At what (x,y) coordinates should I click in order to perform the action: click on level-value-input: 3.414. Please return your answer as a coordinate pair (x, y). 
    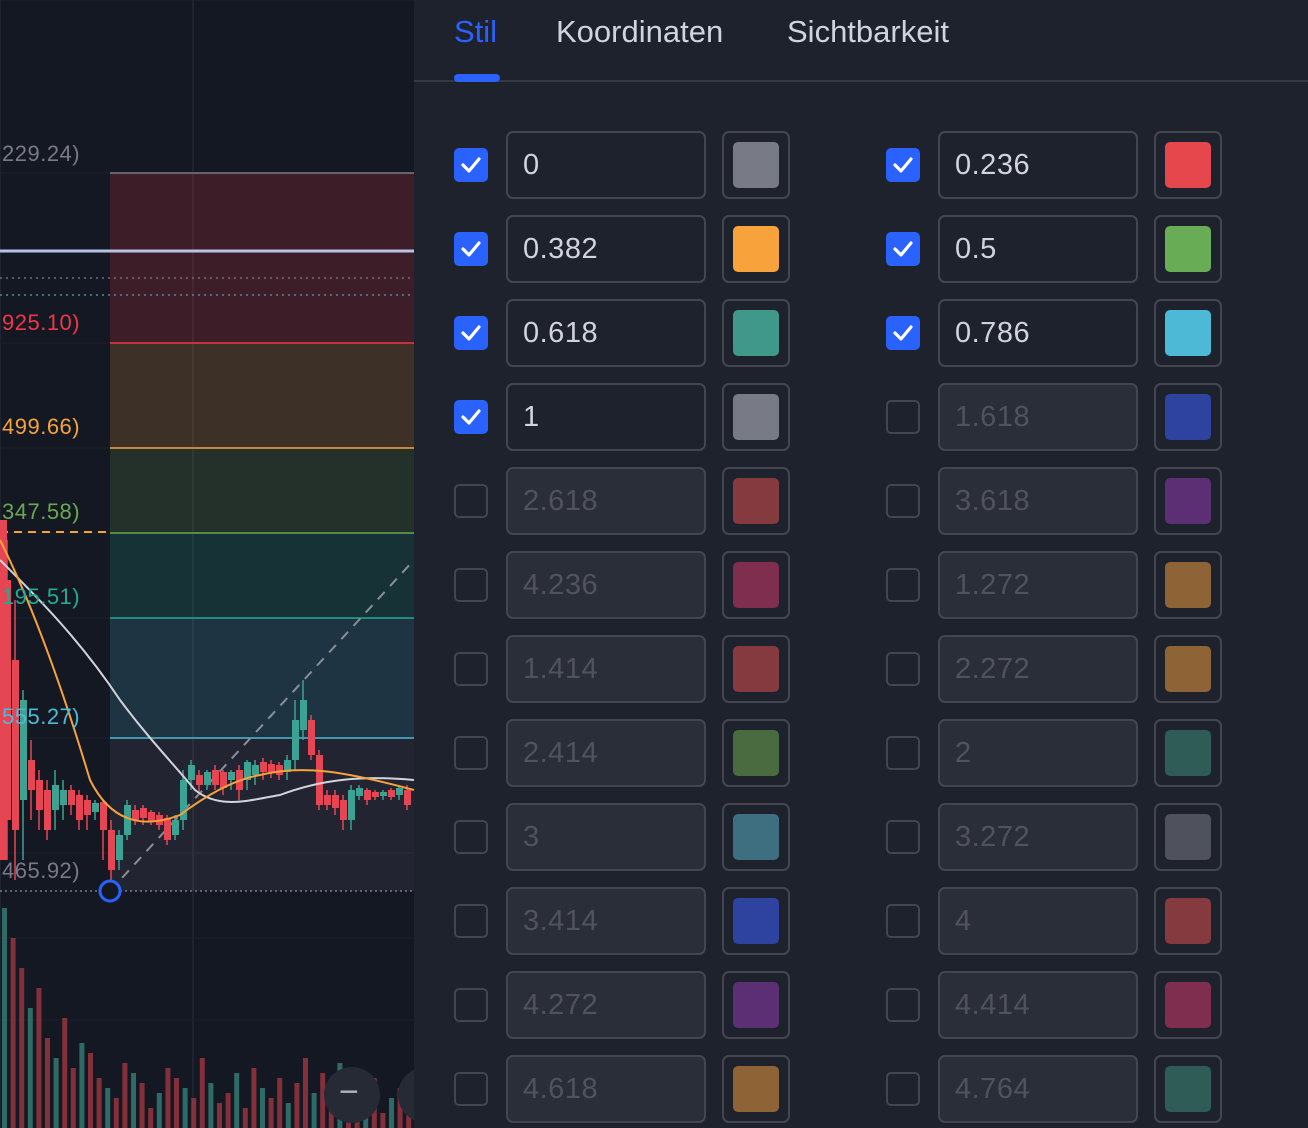
    Looking at the image, I should click on (606, 921).